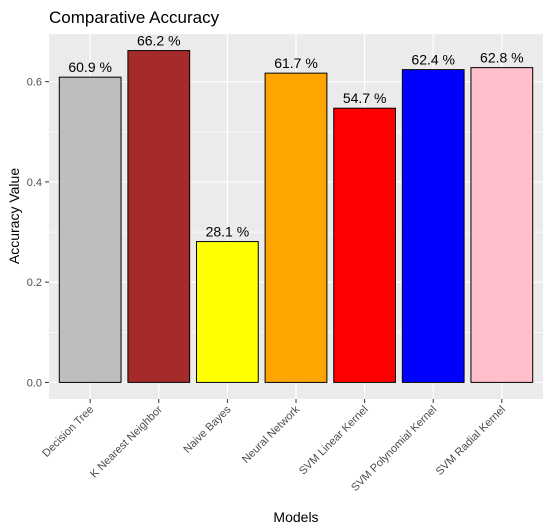  What do you see at coordinates (159, 41) in the screenshot?
I see `data-label: 66.2 %` at bounding box center [159, 41].